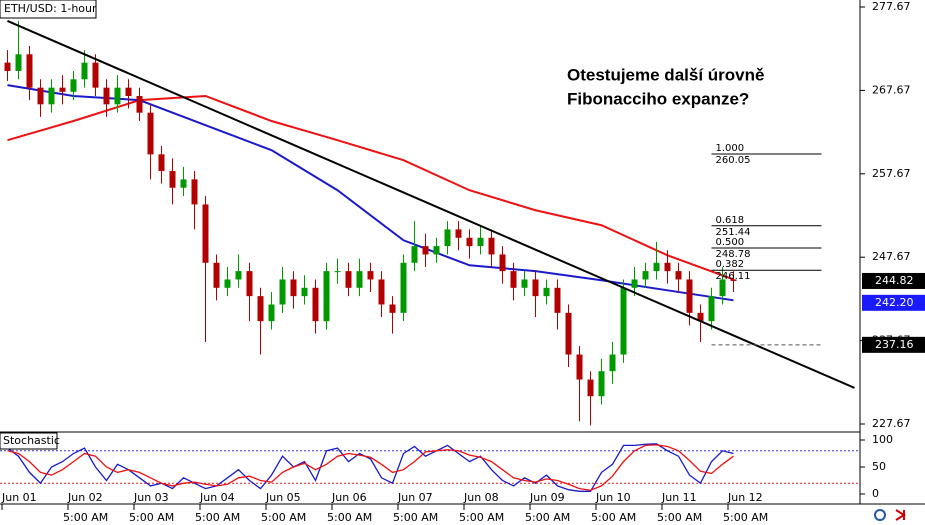 The width and height of the screenshot is (925, 525). Describe the element at coordinates (730, 264) in the screenshot. I see `fib-ratio: 0.382` at that location.